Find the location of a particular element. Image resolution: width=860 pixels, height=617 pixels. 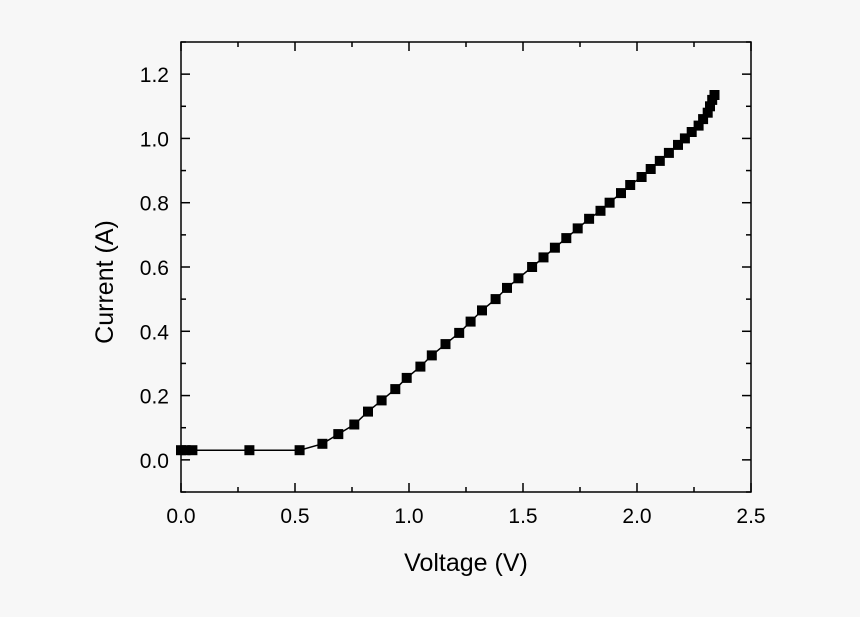

x-tick-label: 0.5 is located at coordinates (294, 516).